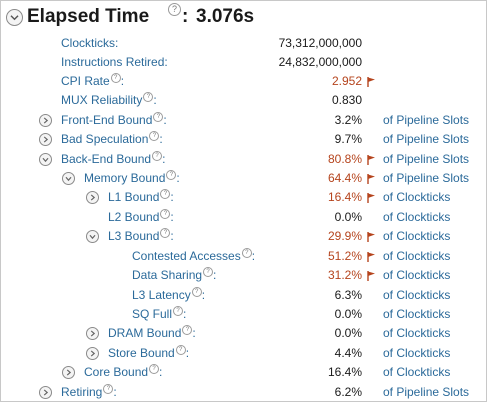 This screenshot has width=487, height=402. What do you see at coordinates (141, 216) in the screenshot?
I see `metric-label: L2 Bound?:` at bounding box center [141, 216].